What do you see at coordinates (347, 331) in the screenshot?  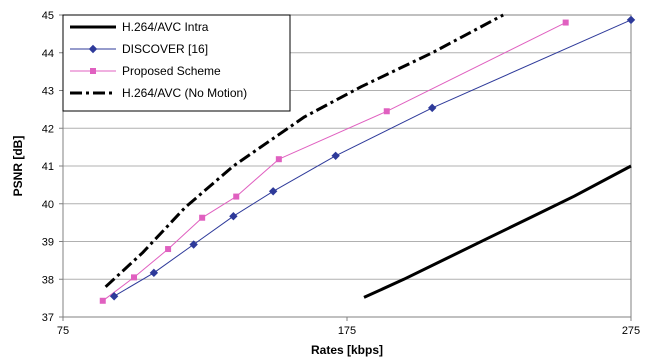 I see `x-tick-label: 175` at bounding box center [347, 331].